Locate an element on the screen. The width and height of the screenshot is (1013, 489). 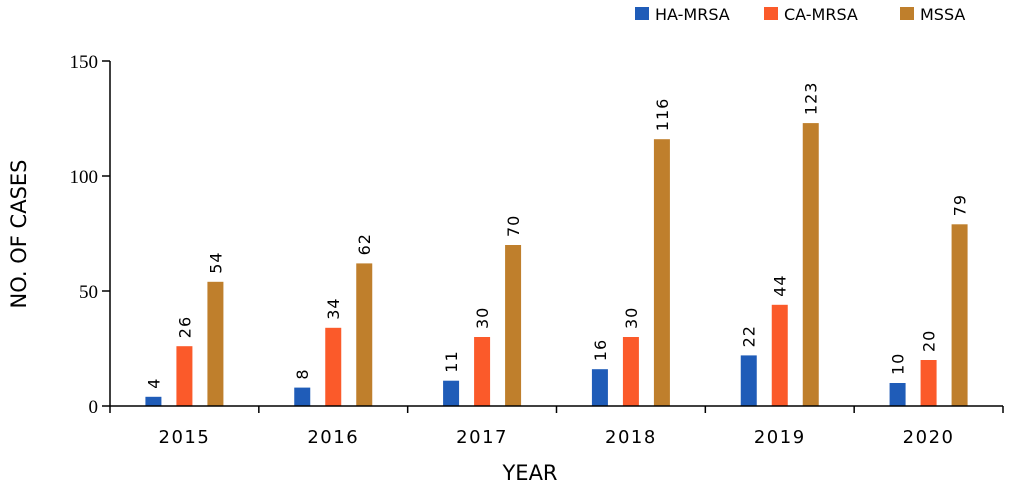
data-label-ca-mrsa-2016: 34 is located at coordinates (333, 308).